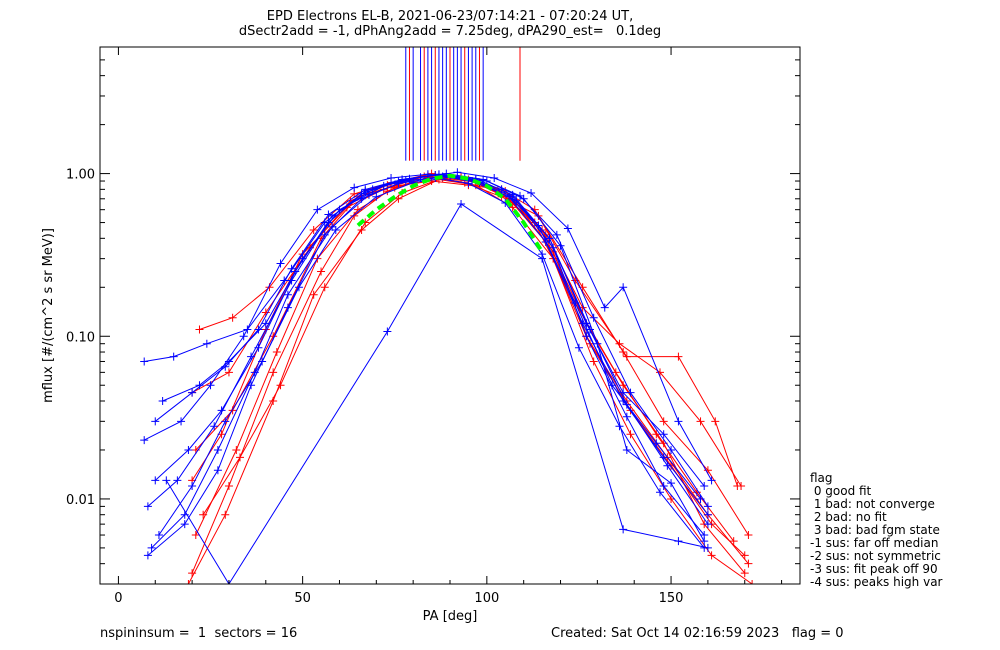 The height and width of the screenshot is (650, 1000). I want to click on y-axis-label: mflux [#/(cm^2 s sr MeV)], so click(48, 315).